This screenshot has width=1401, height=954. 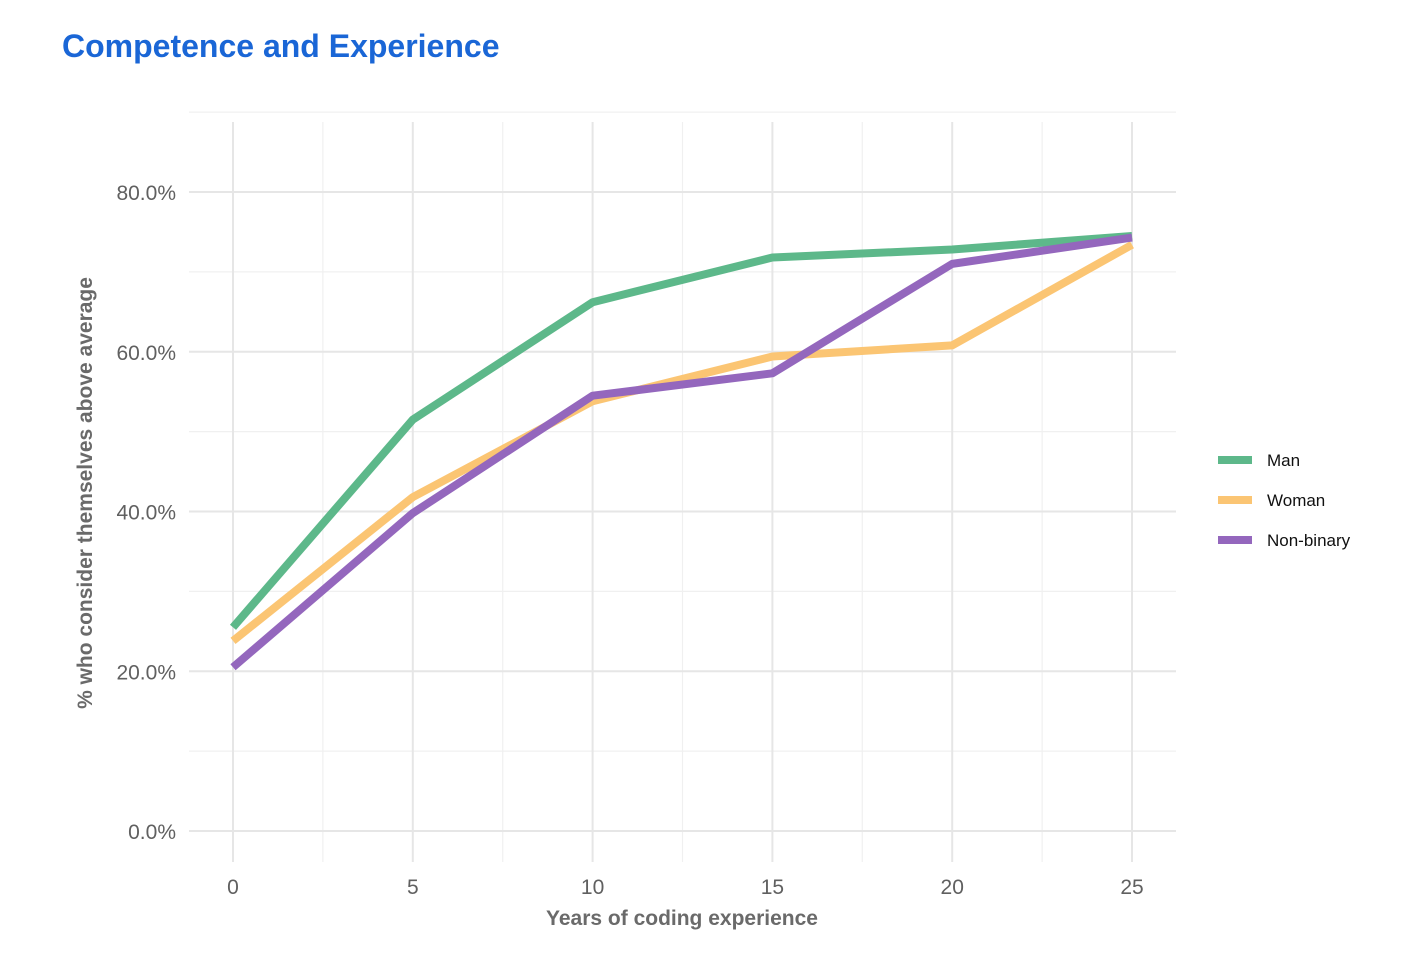 I want to click on y-axis-title: % who consider themselves above average, so click(x=85, y=493).